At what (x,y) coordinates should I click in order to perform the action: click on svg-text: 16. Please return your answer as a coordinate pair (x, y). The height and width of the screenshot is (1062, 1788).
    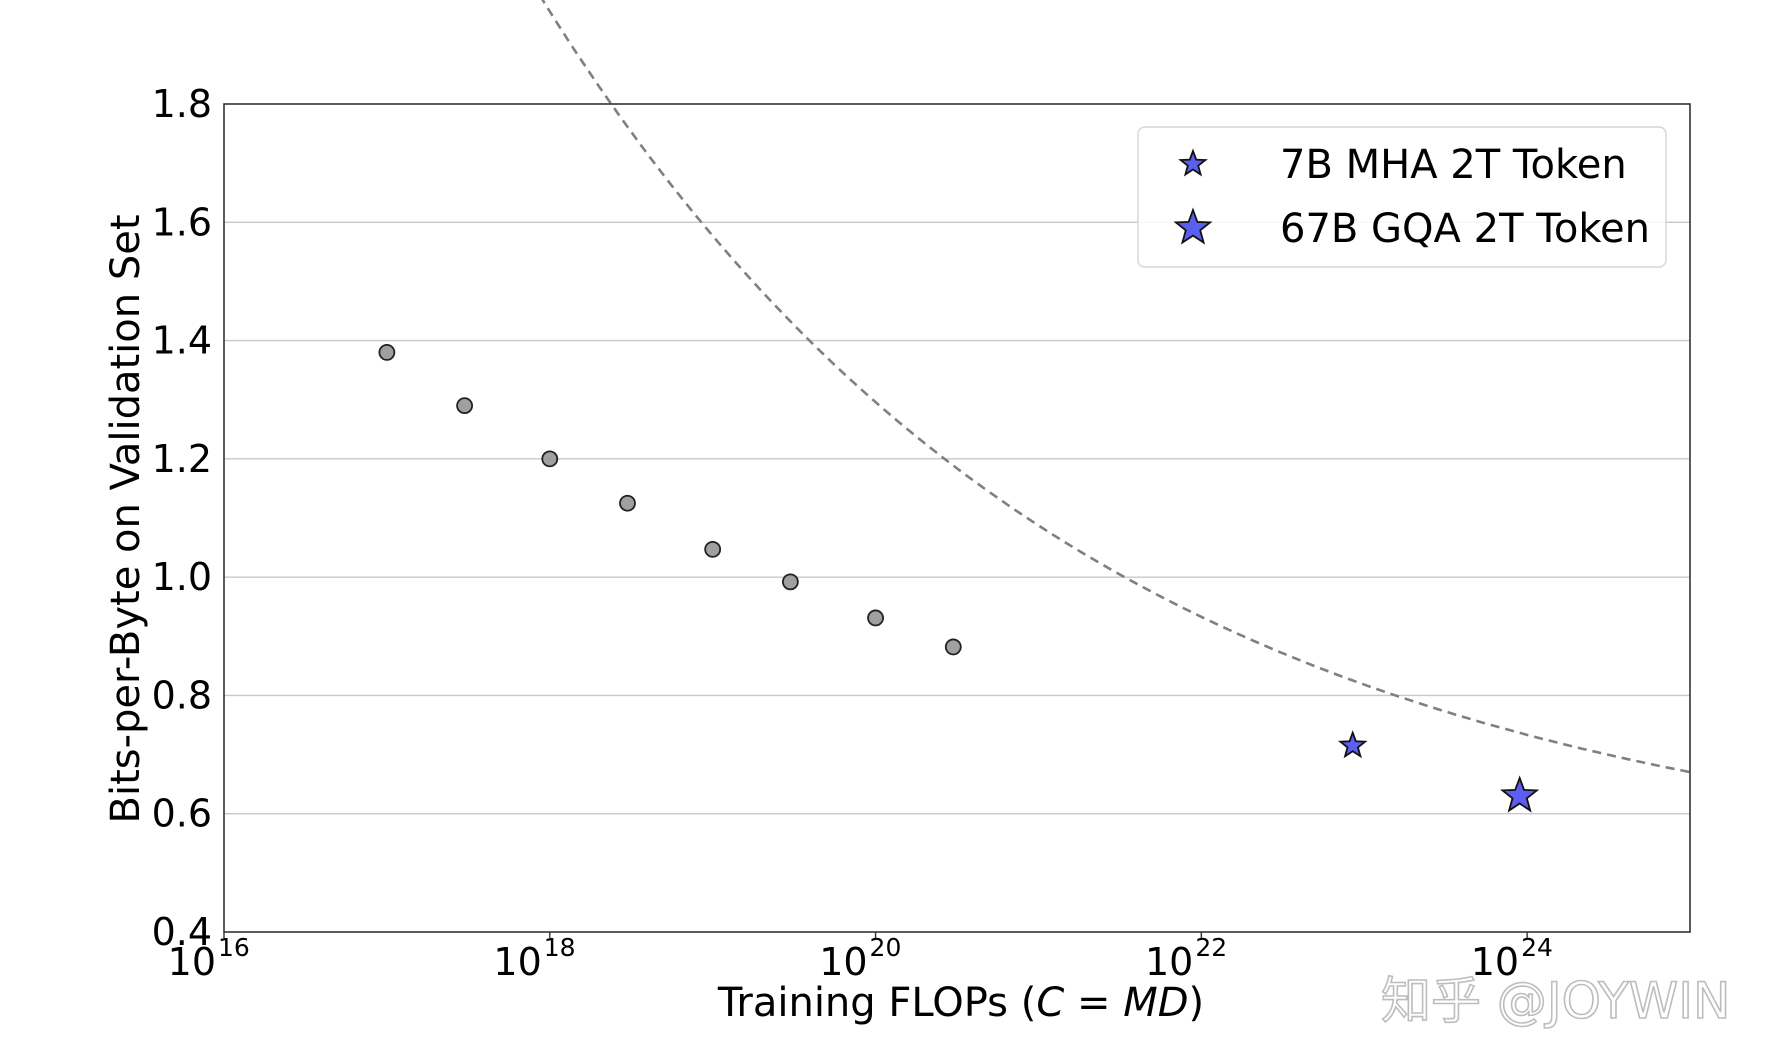
    Looking at the image, I should click on (234, 947).